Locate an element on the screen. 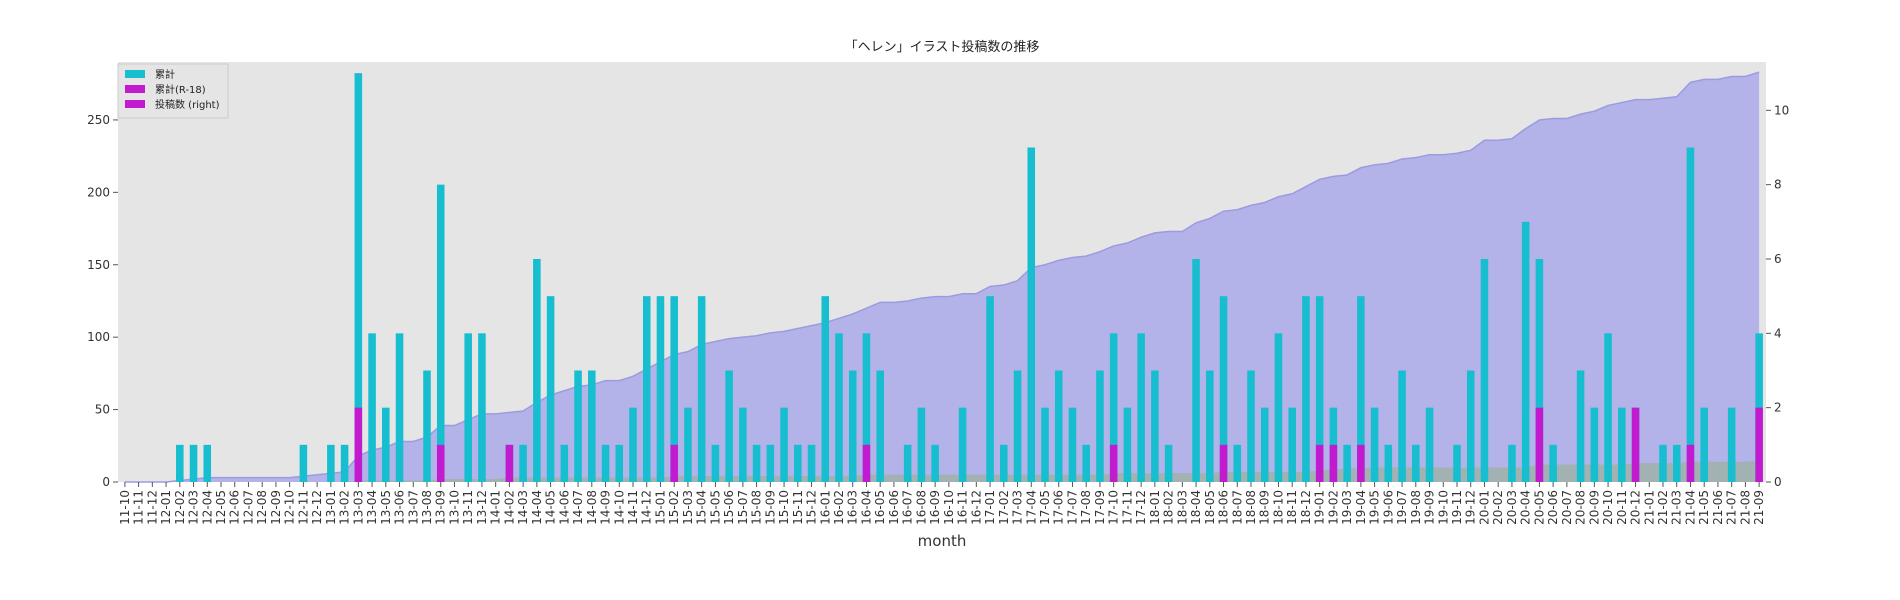 This screenshot has width=1900, height=600. x-tick-label: 18-12 is located at coordinates (1306, 507).